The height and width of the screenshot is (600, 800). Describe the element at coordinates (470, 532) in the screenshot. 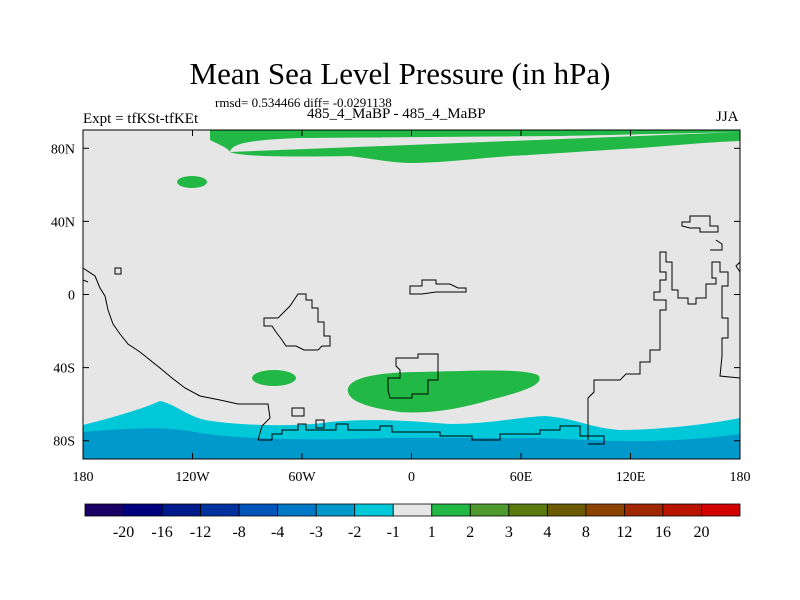

I see `colorbar-label: 2` at that location.